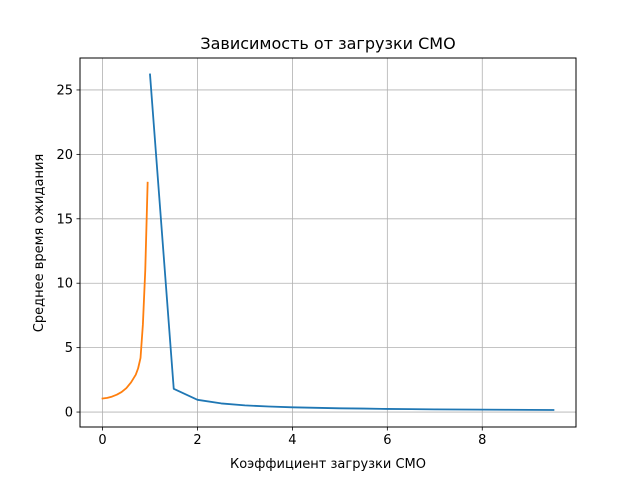 Image resolution: width=640 pixels, height=480 pixels. What do you see at coordinates (328, 464) in the screenshot?
I see `x-axis-label: Коэффициент загрузки СМО` at bounding box center [328, 464].